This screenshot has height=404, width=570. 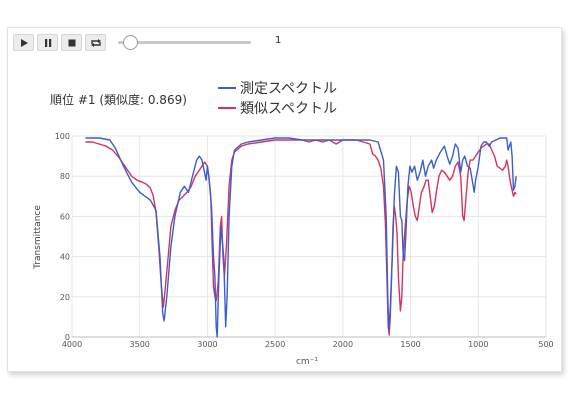 I want to click on y-tick-label: 100, so click(x=62, y=136).